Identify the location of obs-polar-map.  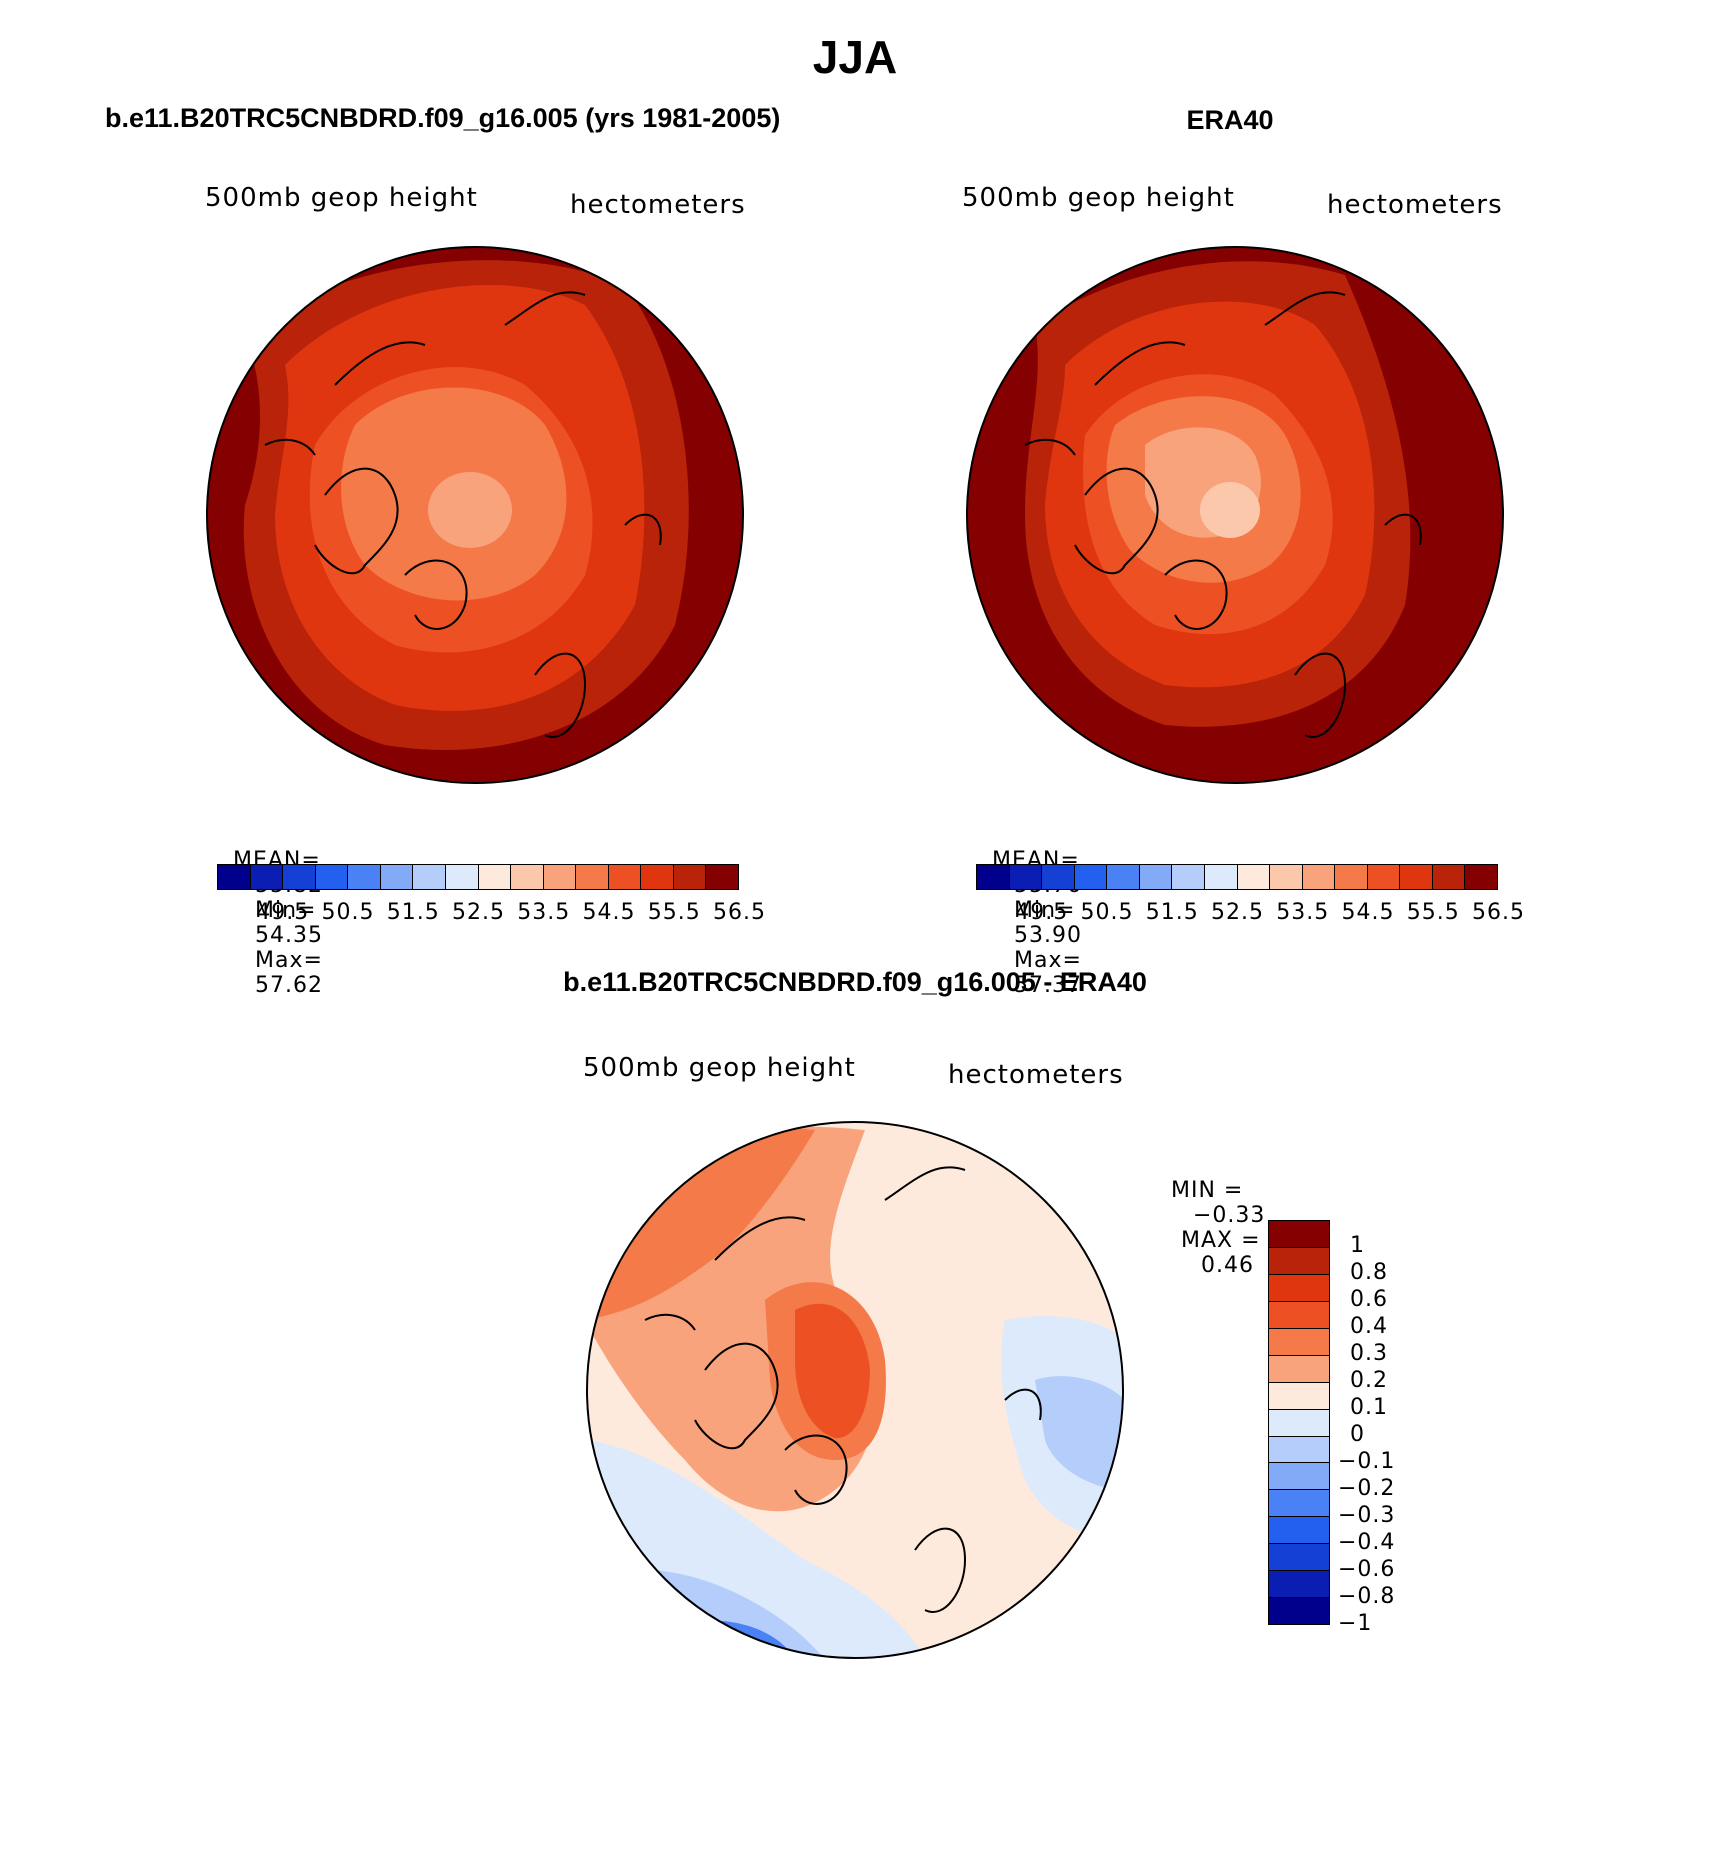
(1235, 515).